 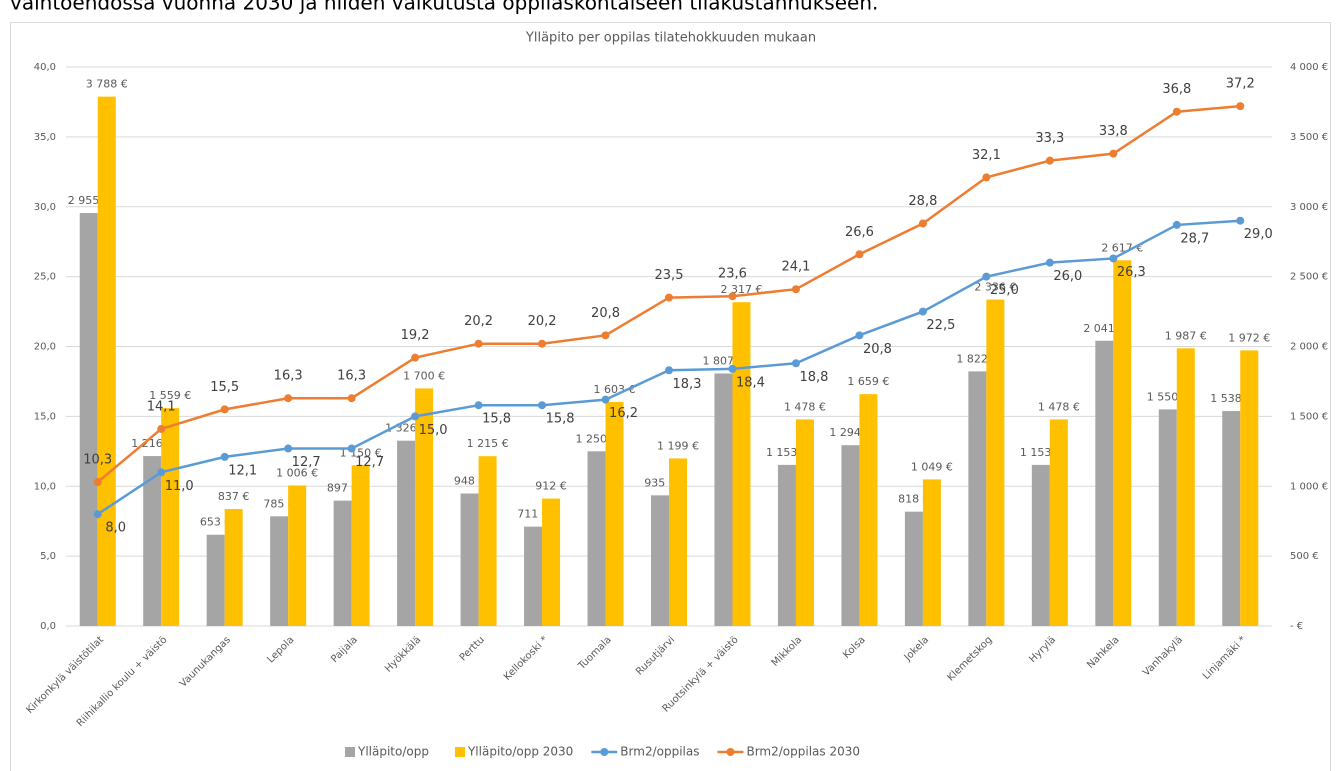 What do you see at coordinates (932, 466) in the screenshot?
I see `bar-label: 1 049 €` at bounding box center [932, 466].